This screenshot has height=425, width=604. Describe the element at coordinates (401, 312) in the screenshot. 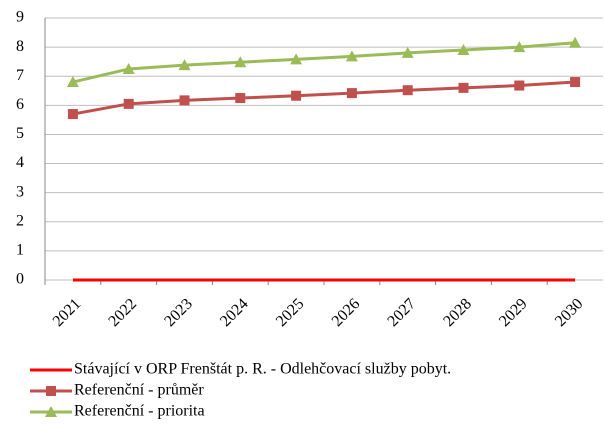

I see `x-tick-label: 2027` at that location.